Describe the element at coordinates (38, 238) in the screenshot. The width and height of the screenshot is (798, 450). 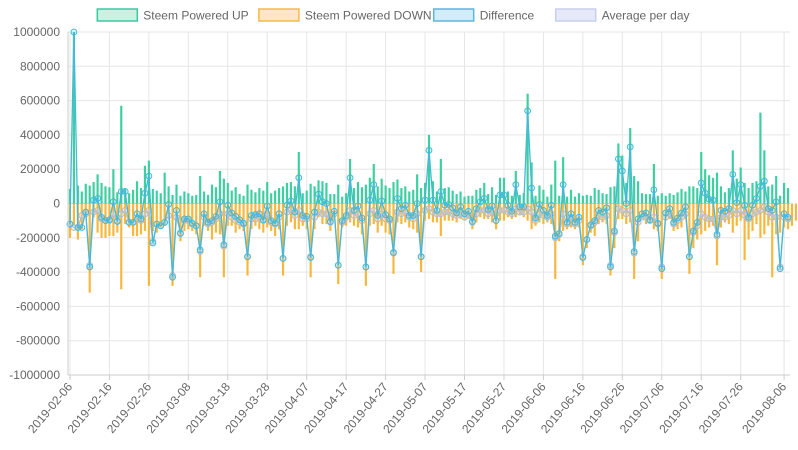
I see `y-tick-label: -200000` at that location.